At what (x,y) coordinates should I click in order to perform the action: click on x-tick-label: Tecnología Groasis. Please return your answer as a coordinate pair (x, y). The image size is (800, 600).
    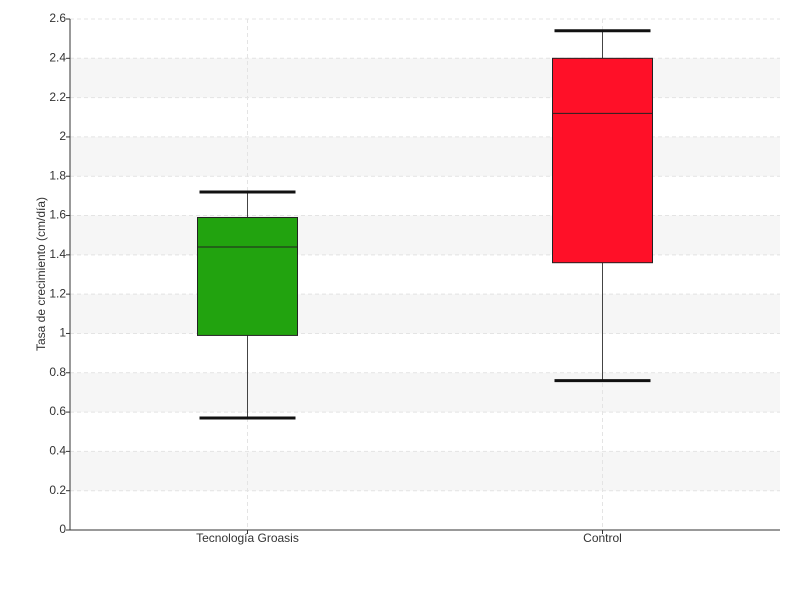
    Looking at the image, I should click on (247, 538).